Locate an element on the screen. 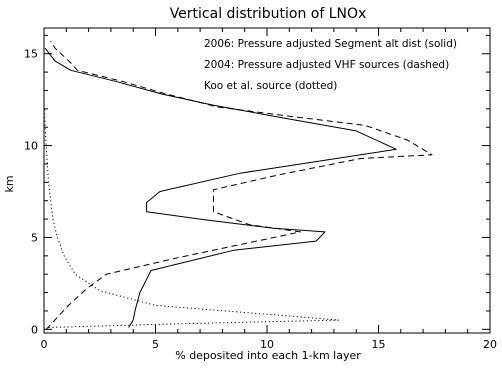  x-tick-label: 20 is located at coordinates (490, 344).